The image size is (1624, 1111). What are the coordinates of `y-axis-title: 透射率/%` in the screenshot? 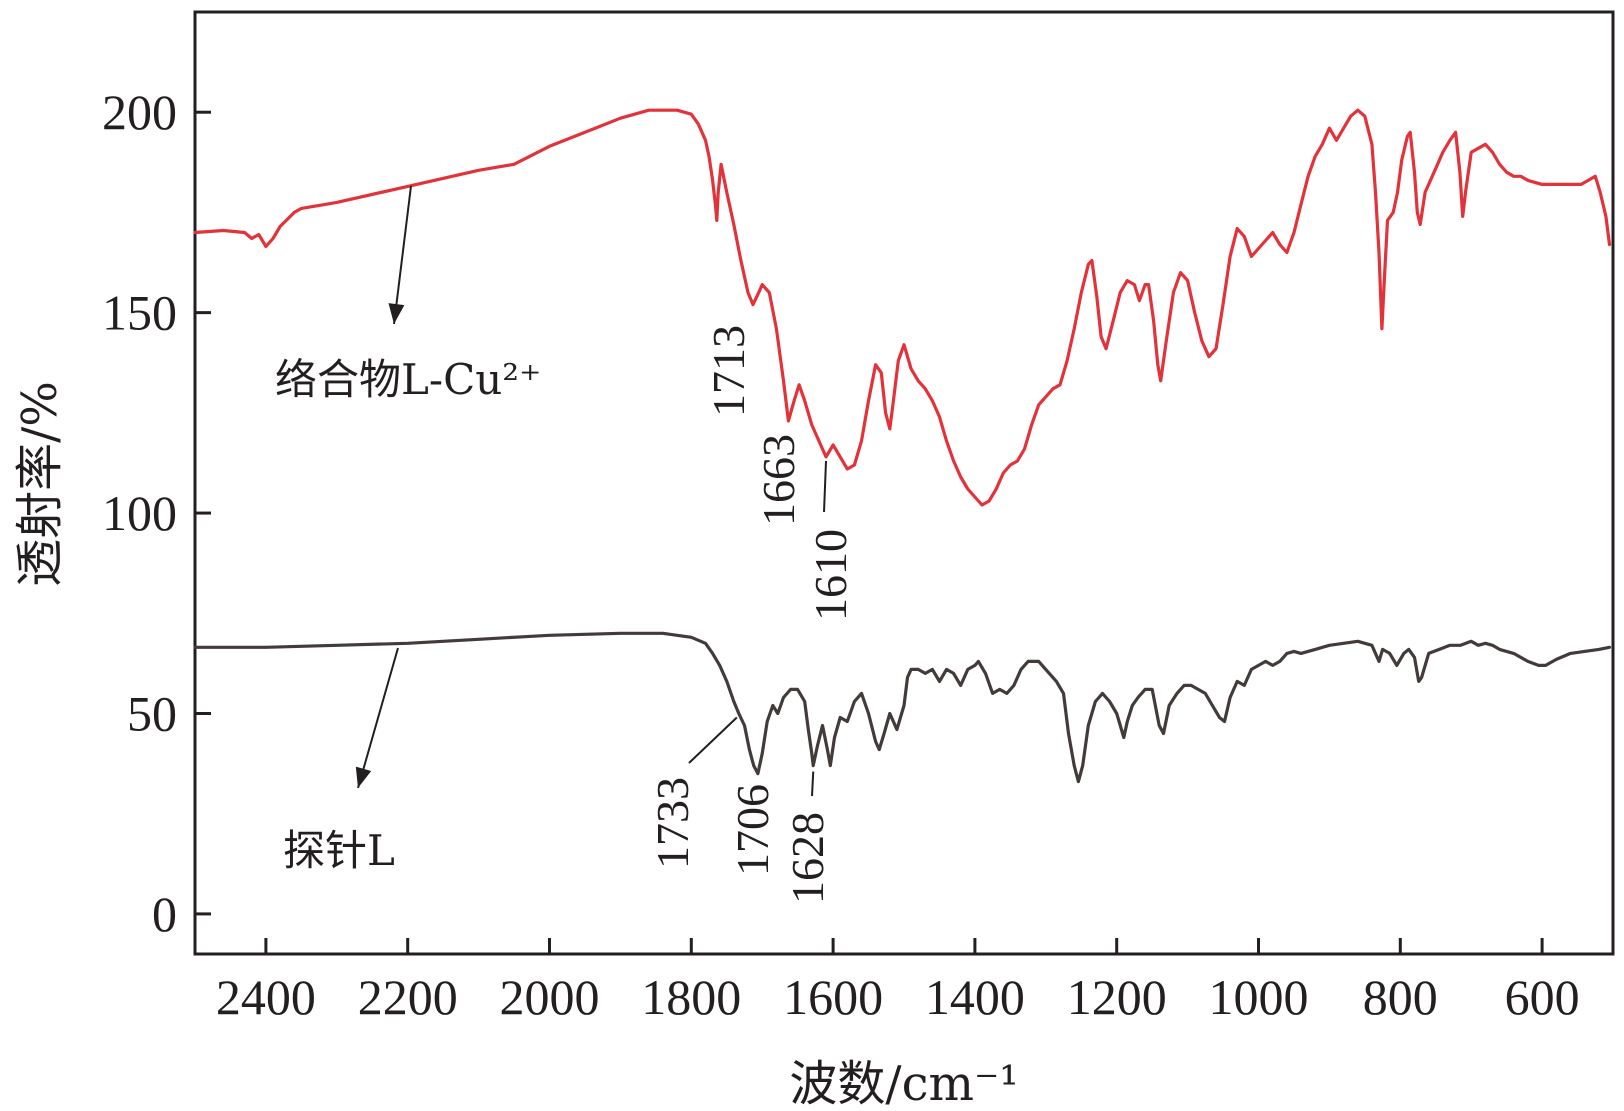 It's located at (40, 484).